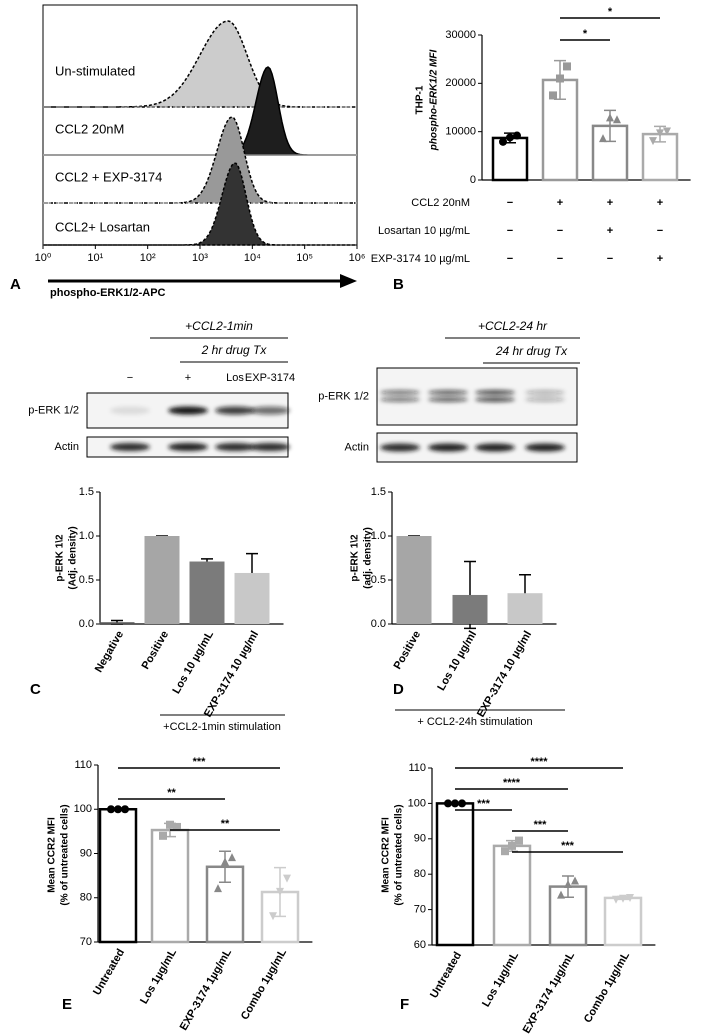 The image size is (706, 1035). I want to click on lane-label: +, so click(188, 378).